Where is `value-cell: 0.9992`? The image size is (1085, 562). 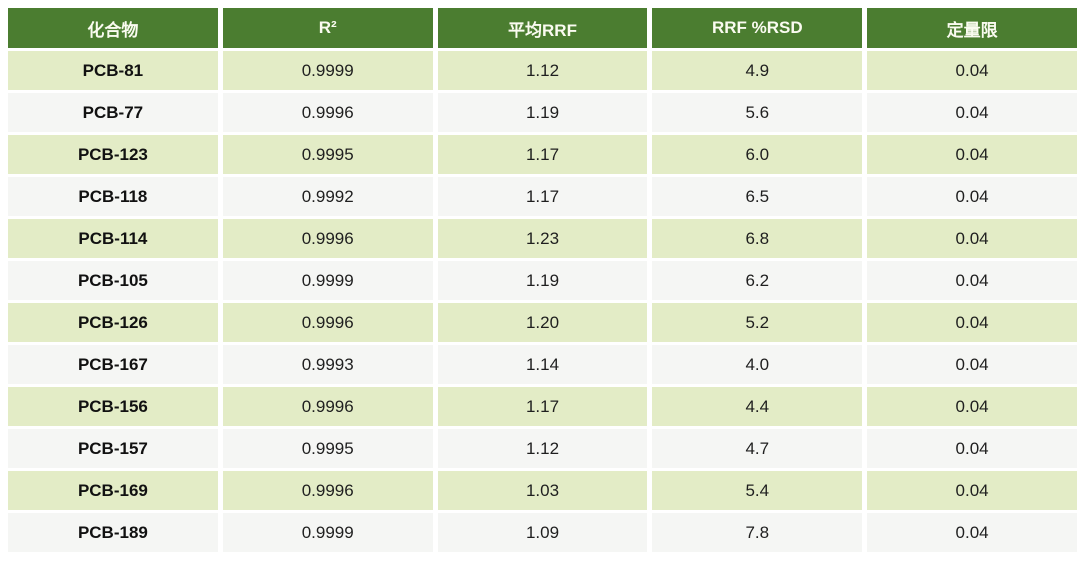 value-cell: 0.9992 is located at coordinates (327, 196).